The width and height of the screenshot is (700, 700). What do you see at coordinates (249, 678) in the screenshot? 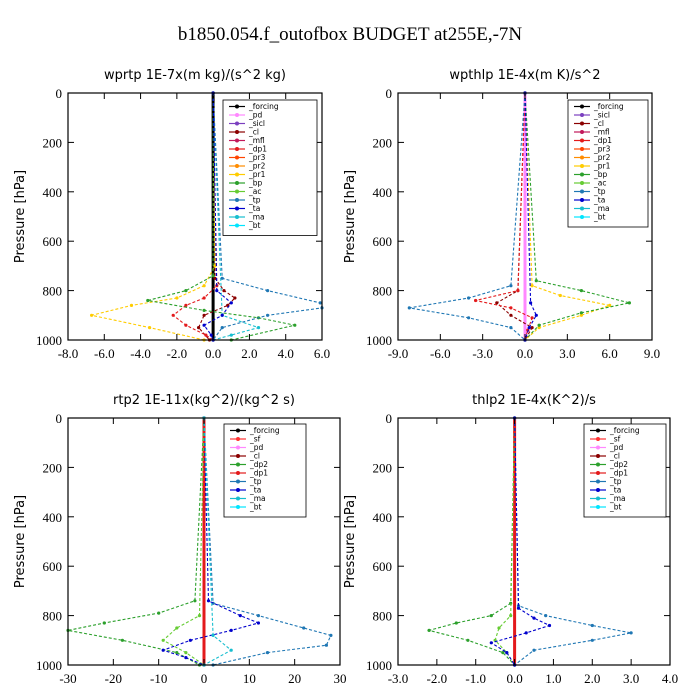
I see `x-tick-label: 10` at bounding box center [249, 678].